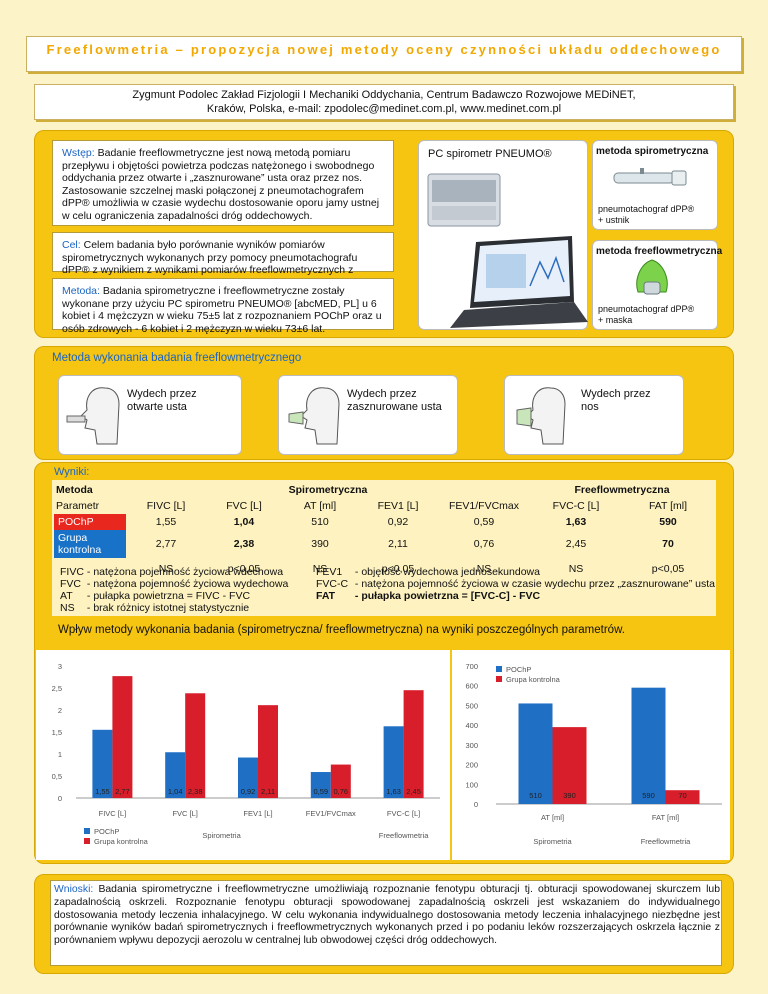  I want to click on data-label: 0,76, so click(340, 791).